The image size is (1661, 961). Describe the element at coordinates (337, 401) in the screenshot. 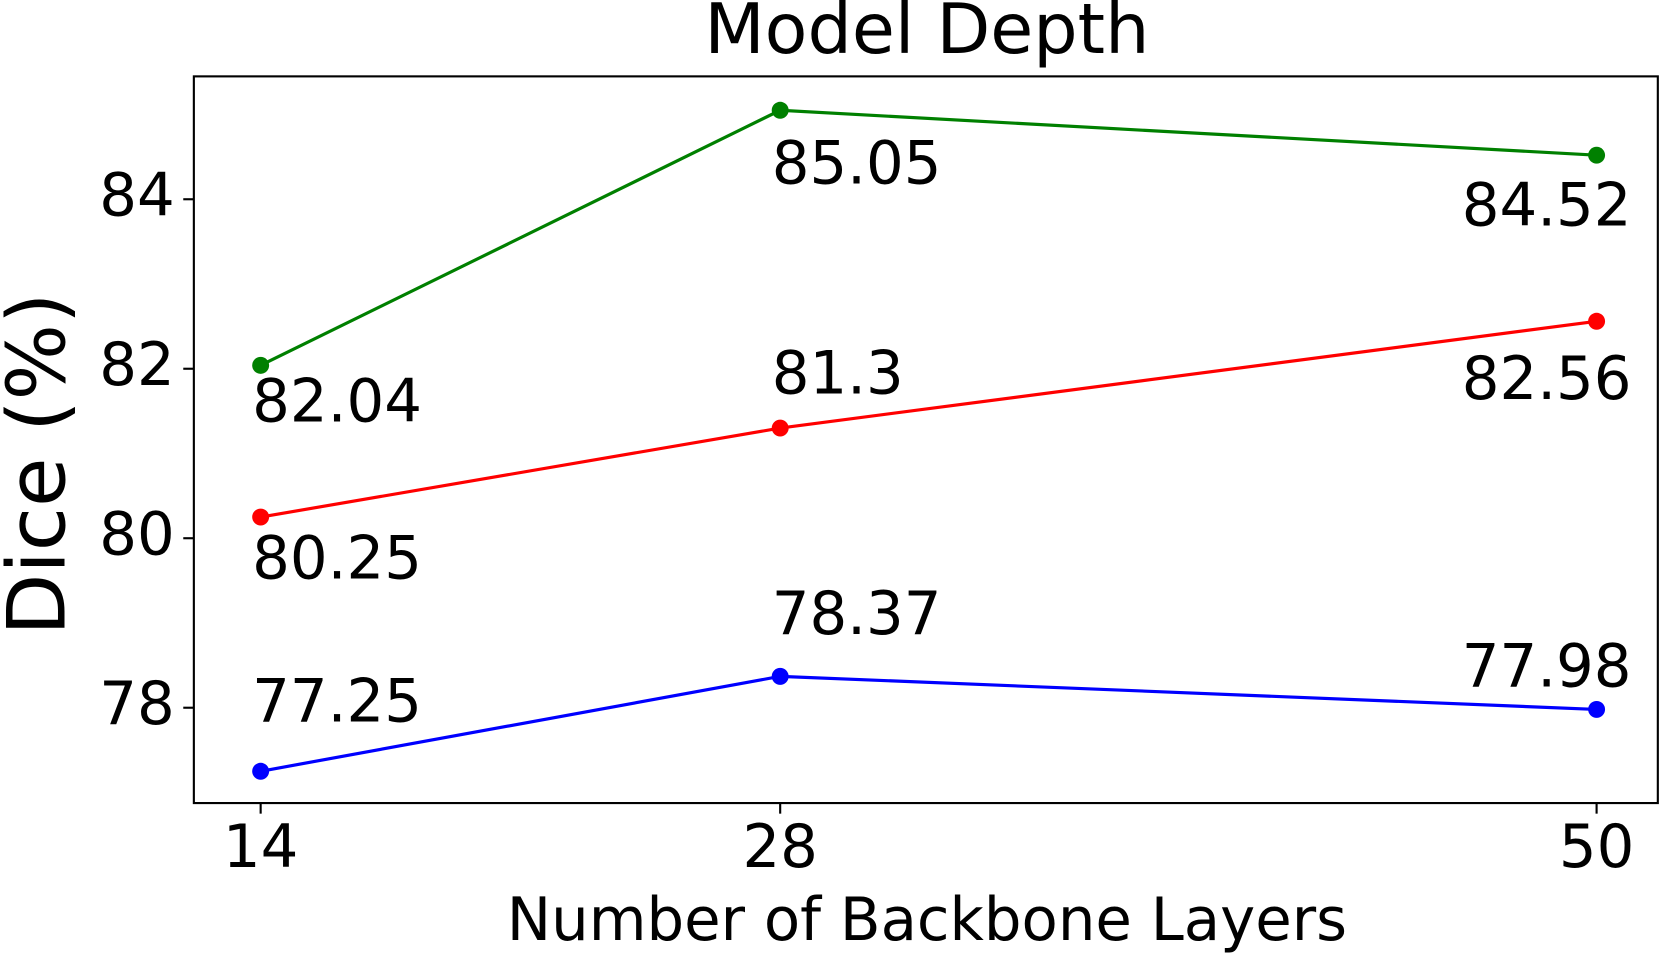

I see `value-label: 82.04` at that location.